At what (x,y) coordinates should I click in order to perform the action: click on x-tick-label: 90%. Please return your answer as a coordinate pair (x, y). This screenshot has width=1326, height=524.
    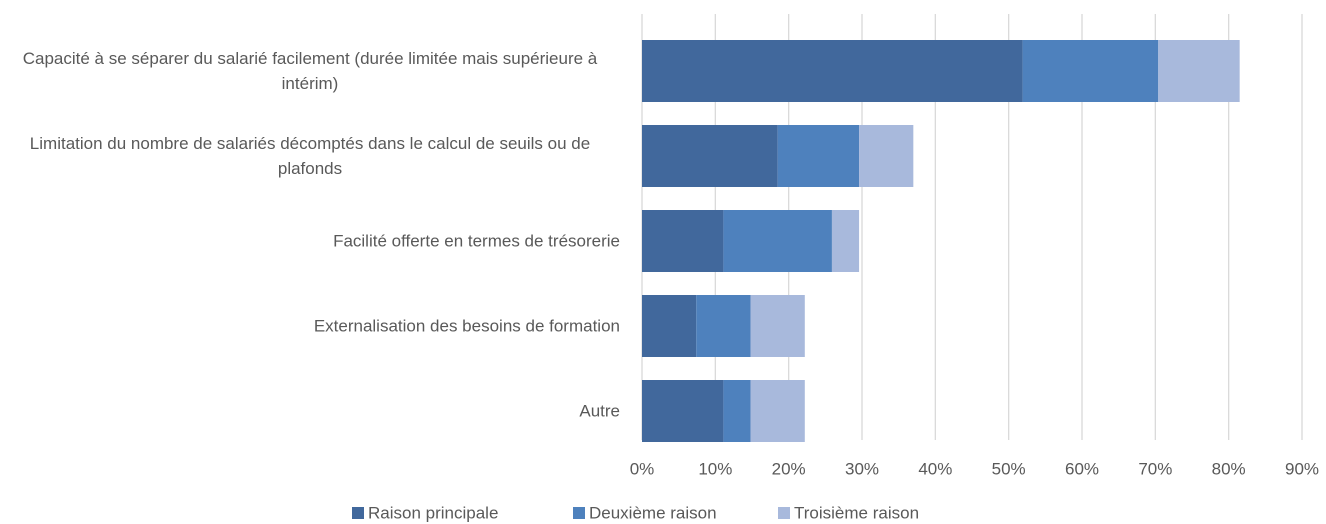
    Looking at the image, I should click on (1302, 468).